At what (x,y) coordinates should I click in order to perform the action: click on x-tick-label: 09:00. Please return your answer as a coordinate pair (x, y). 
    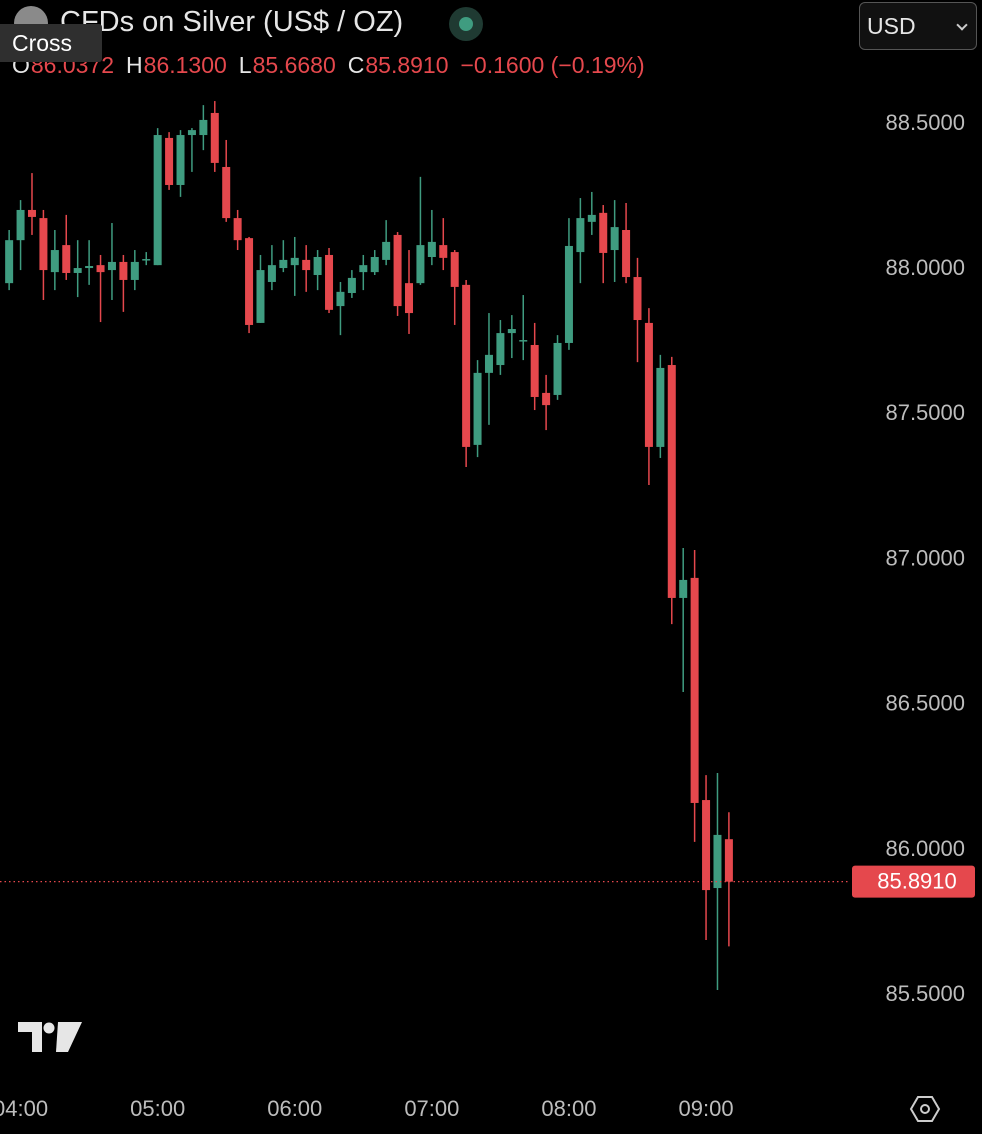
    Looking at the image, I should click on (706, 1108).